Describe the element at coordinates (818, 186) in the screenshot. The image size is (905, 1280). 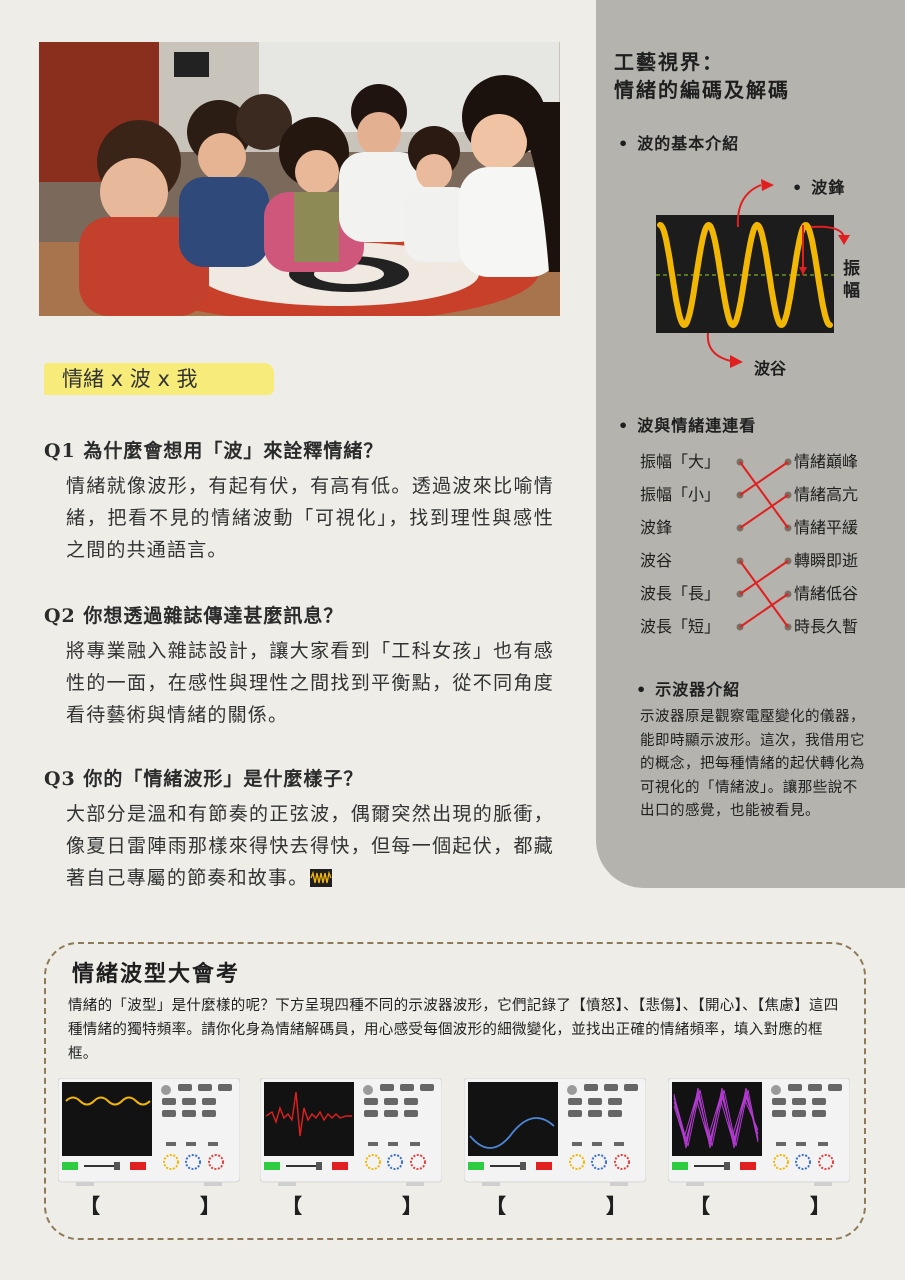
I see `label-crest: 波鋒` at that location.